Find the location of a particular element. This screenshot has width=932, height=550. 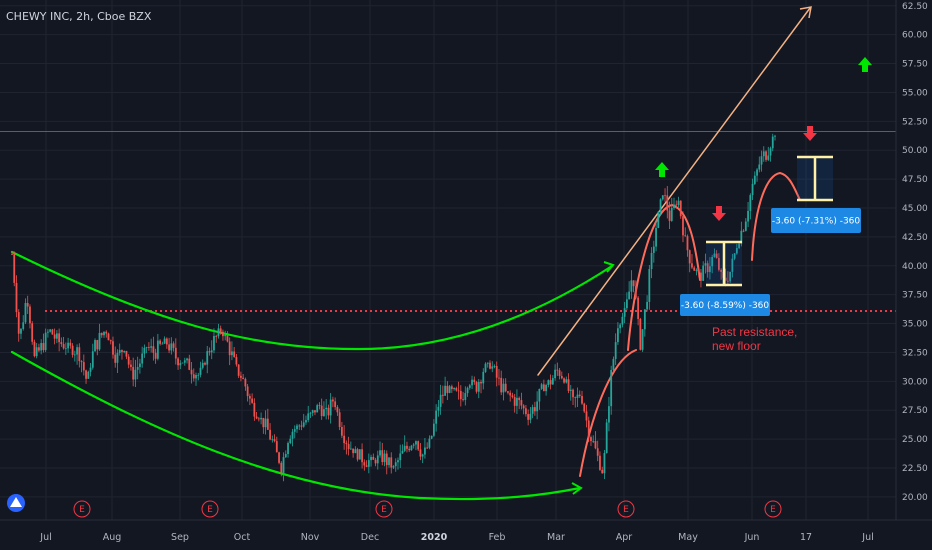

earnings-label: E is located at coordinates (626, 510).